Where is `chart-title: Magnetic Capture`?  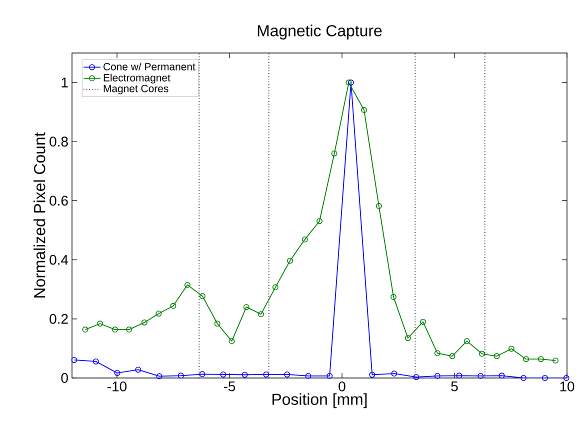
chart-title: Magnetic Capture is located at coordinates (320, 32).